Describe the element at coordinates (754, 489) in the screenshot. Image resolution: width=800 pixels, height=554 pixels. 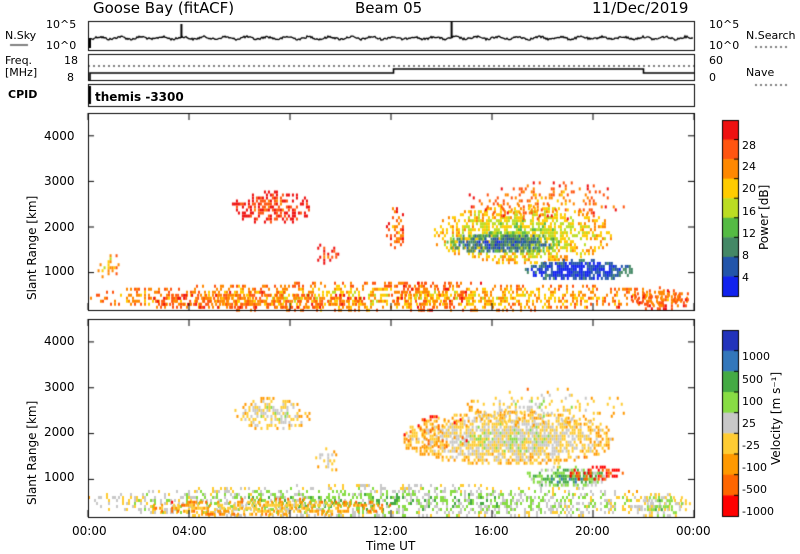
I see `vel-tick-neg500: -500` at that location.